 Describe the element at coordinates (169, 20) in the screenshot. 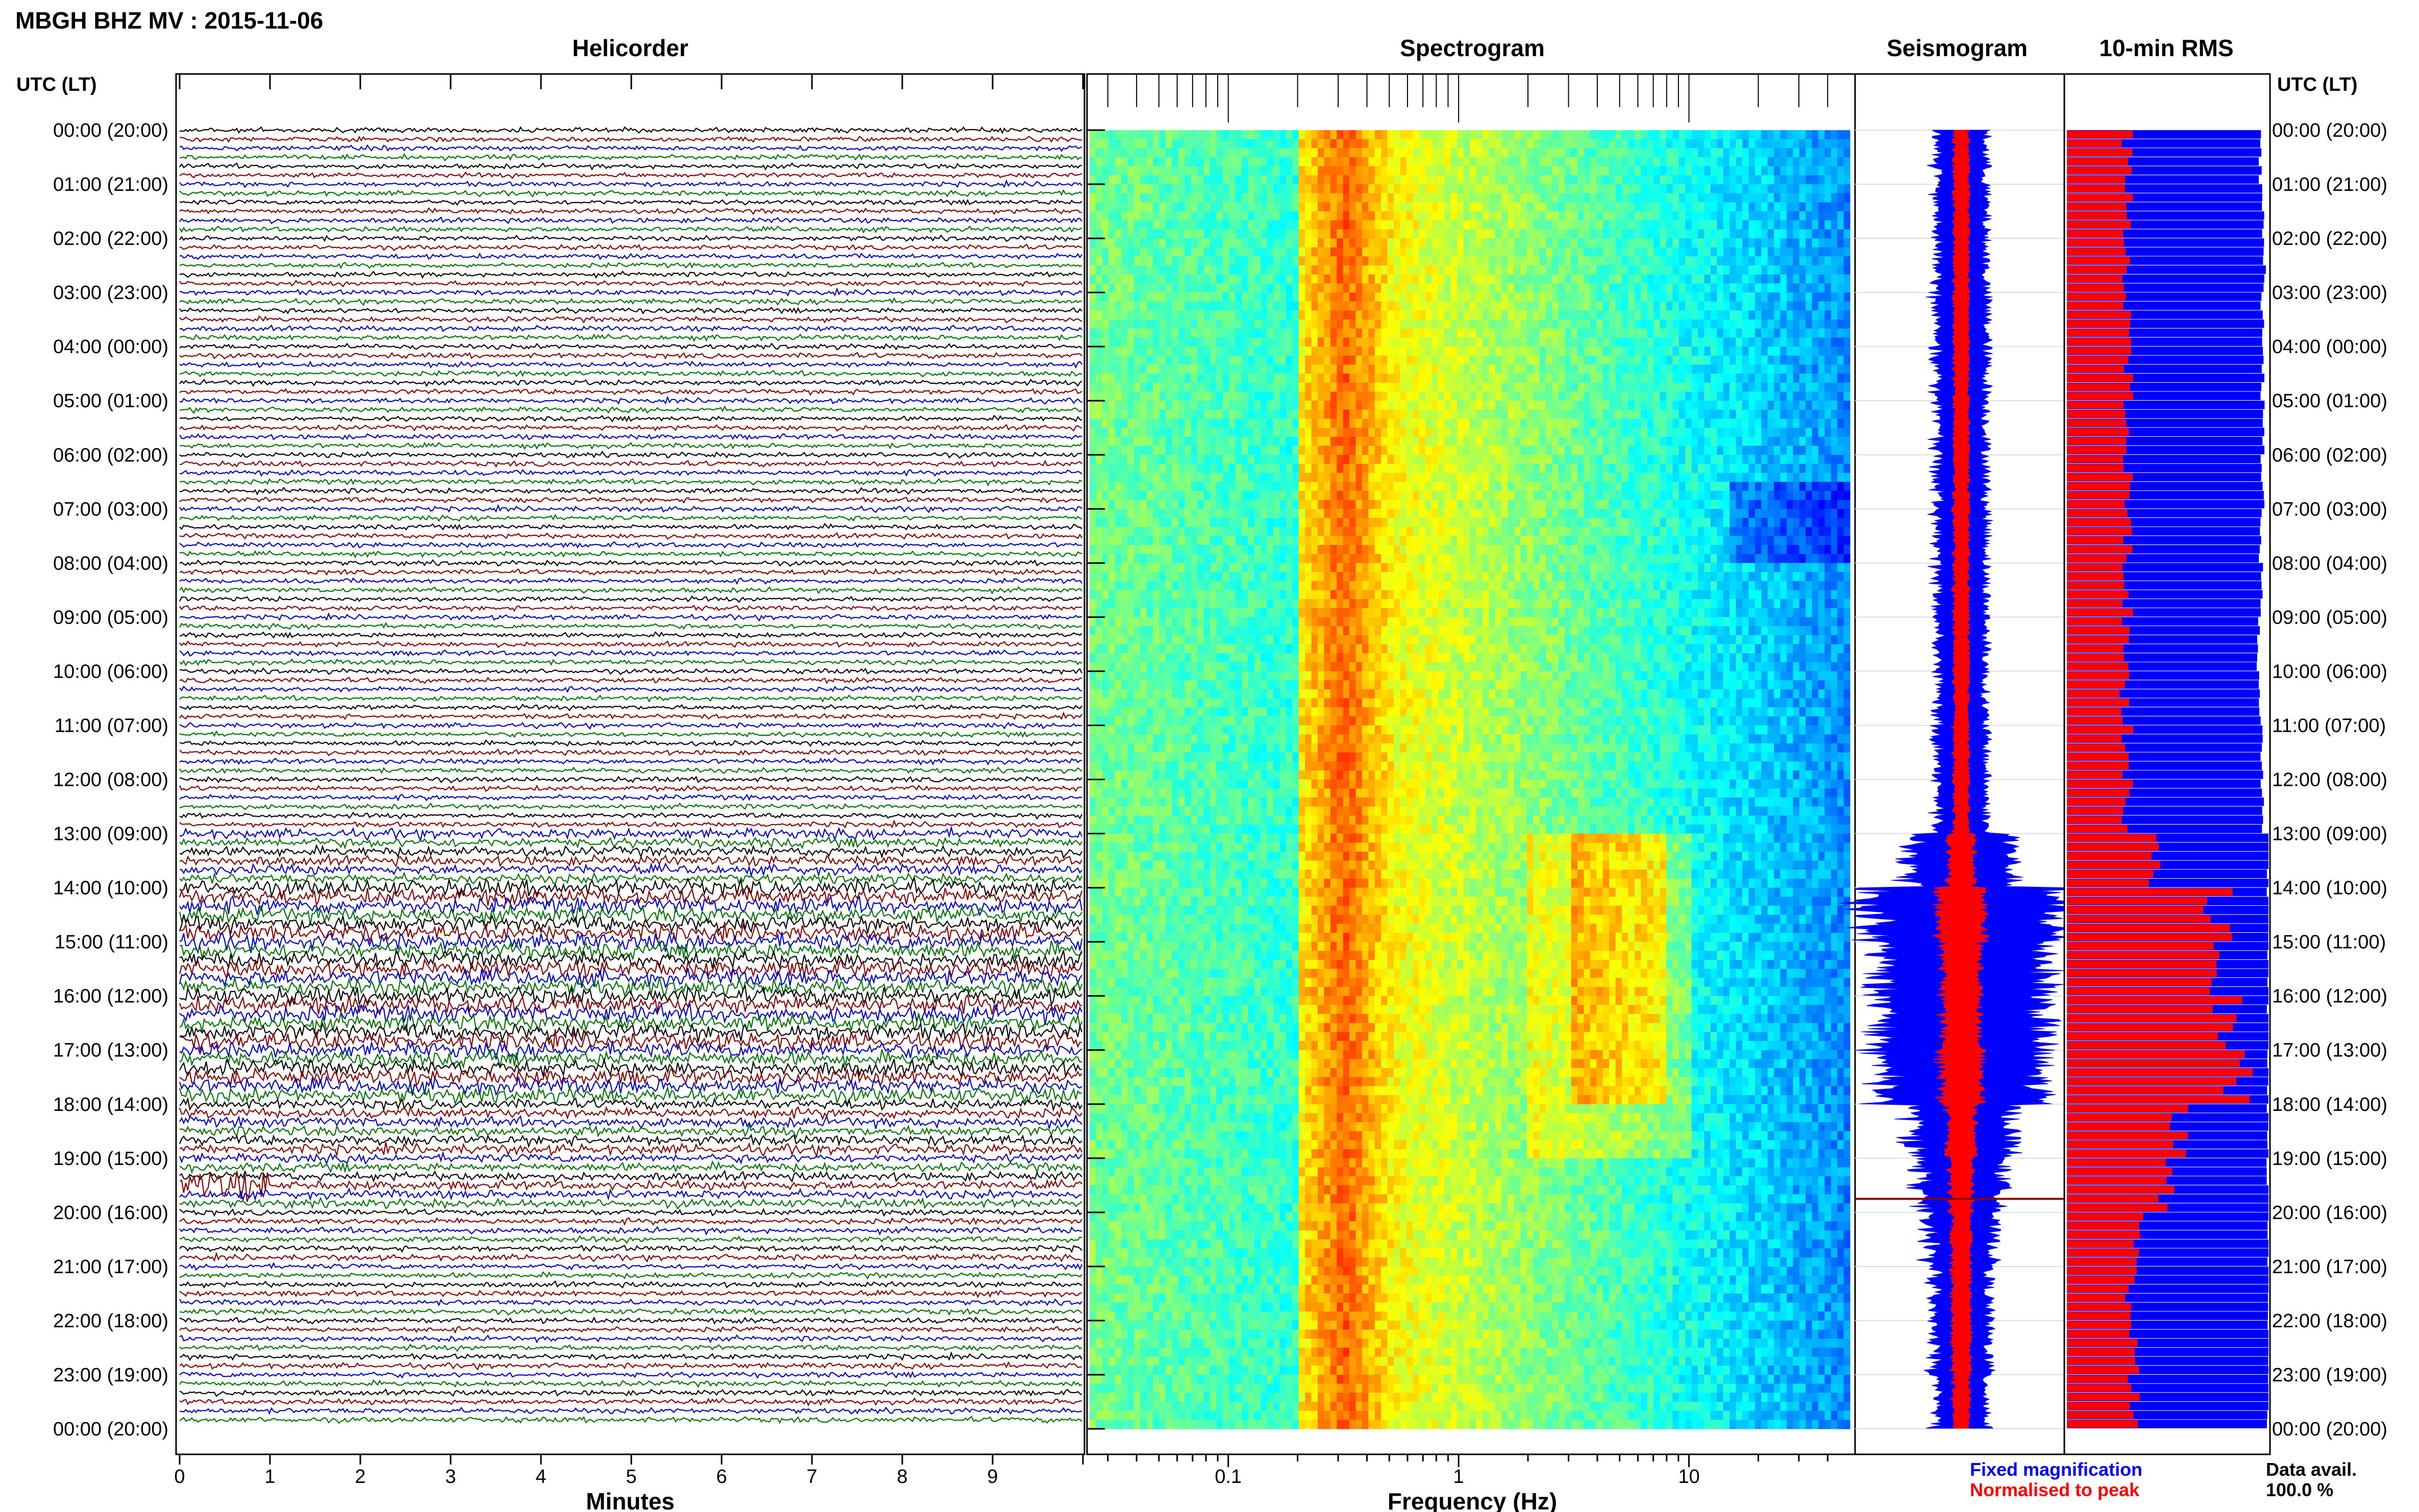

I see `page-title: MBGH BHZ MV : 2015-11-06` at that location.